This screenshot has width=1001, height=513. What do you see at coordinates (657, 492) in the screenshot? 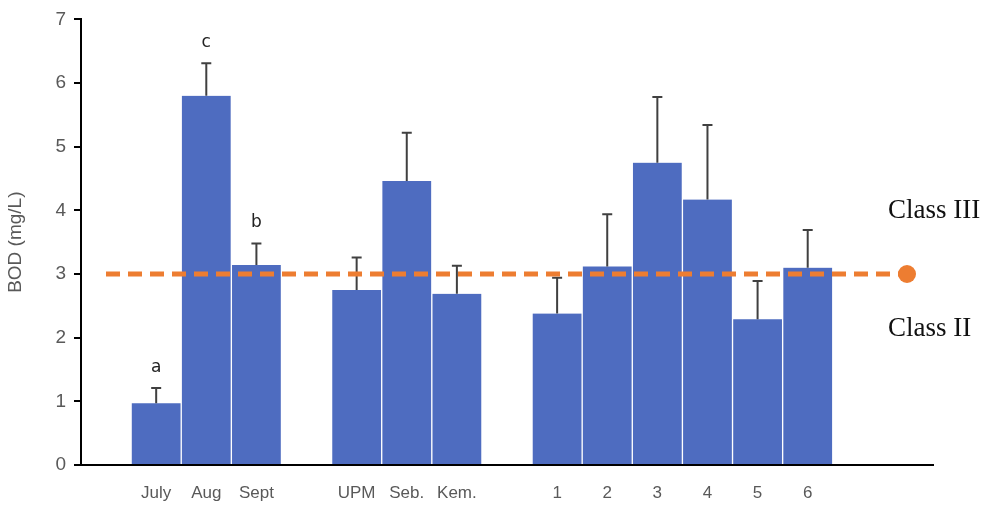
I see `x-tick-label: 3` at bounding box center [657, 492].